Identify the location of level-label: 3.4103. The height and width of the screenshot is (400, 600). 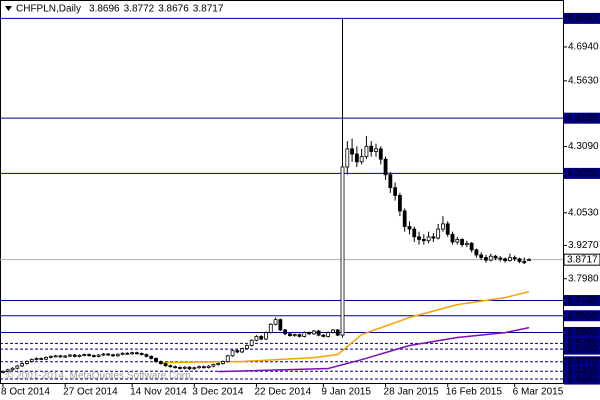
(582, 379).